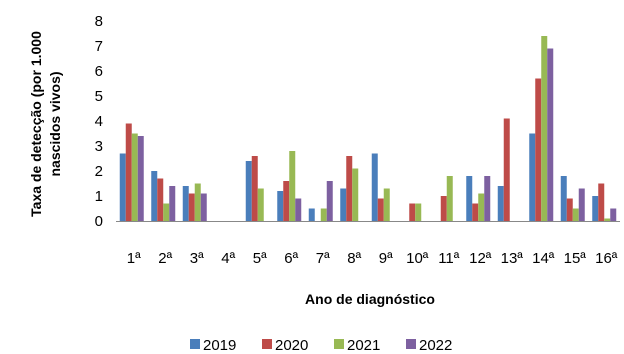  What do you see at coordinates (363, 345) in the screenshot?
I see `legend-label: 2021` at bounding box center [363, 345].